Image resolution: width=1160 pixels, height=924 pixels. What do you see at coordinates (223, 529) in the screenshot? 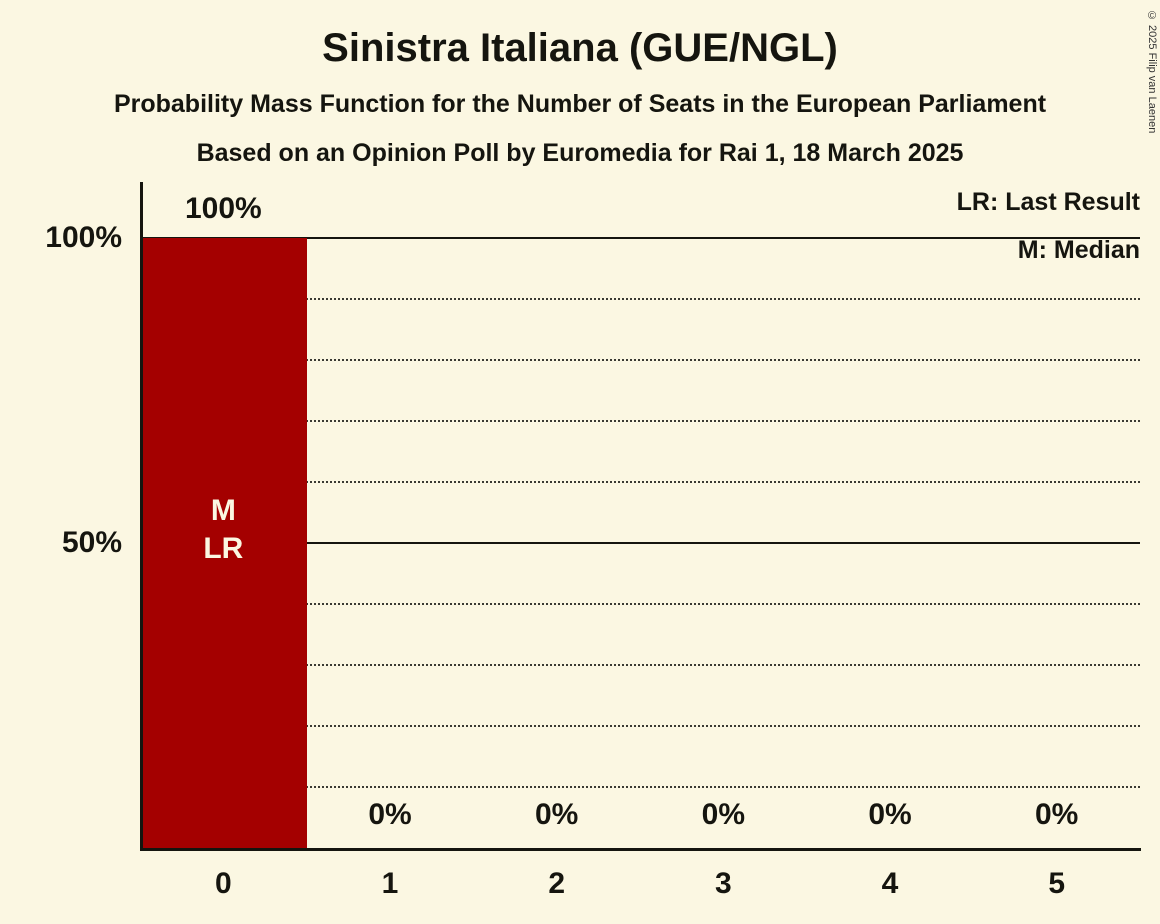
I see `median-last-result-marker: M LR` at bounding box center [223, 529].